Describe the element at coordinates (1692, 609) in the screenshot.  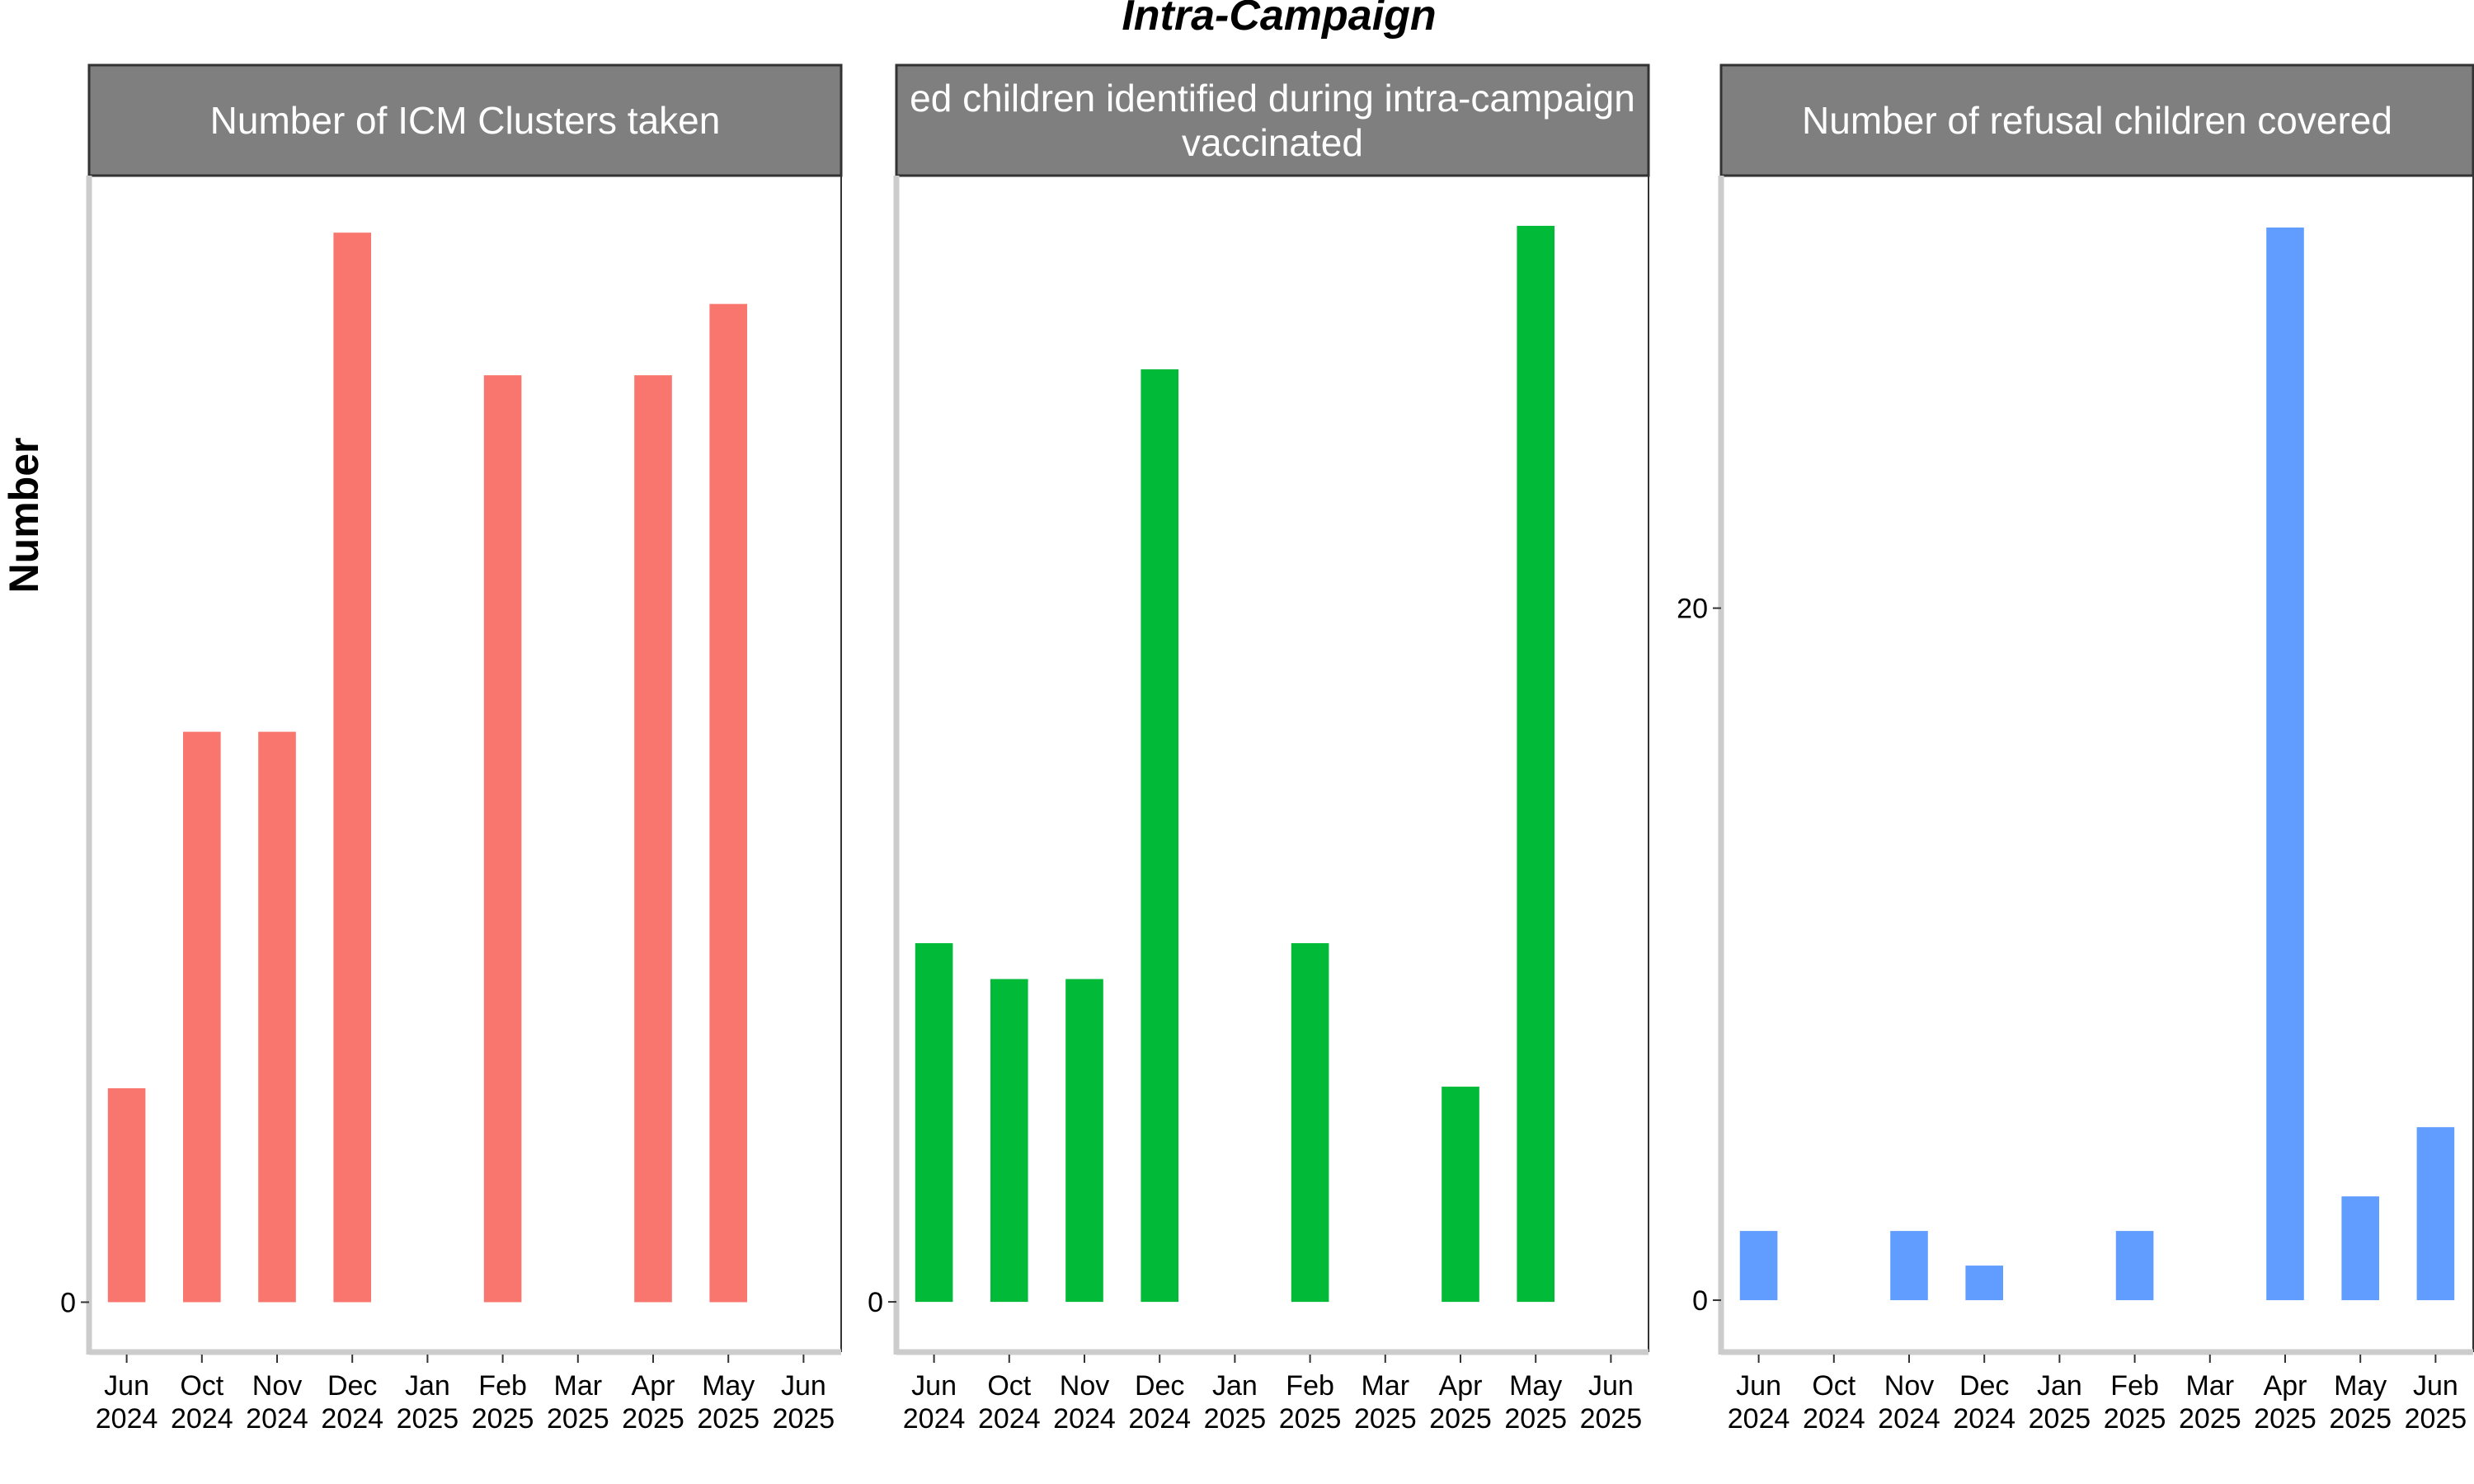
I see `y-tick-label: 20` at that location.